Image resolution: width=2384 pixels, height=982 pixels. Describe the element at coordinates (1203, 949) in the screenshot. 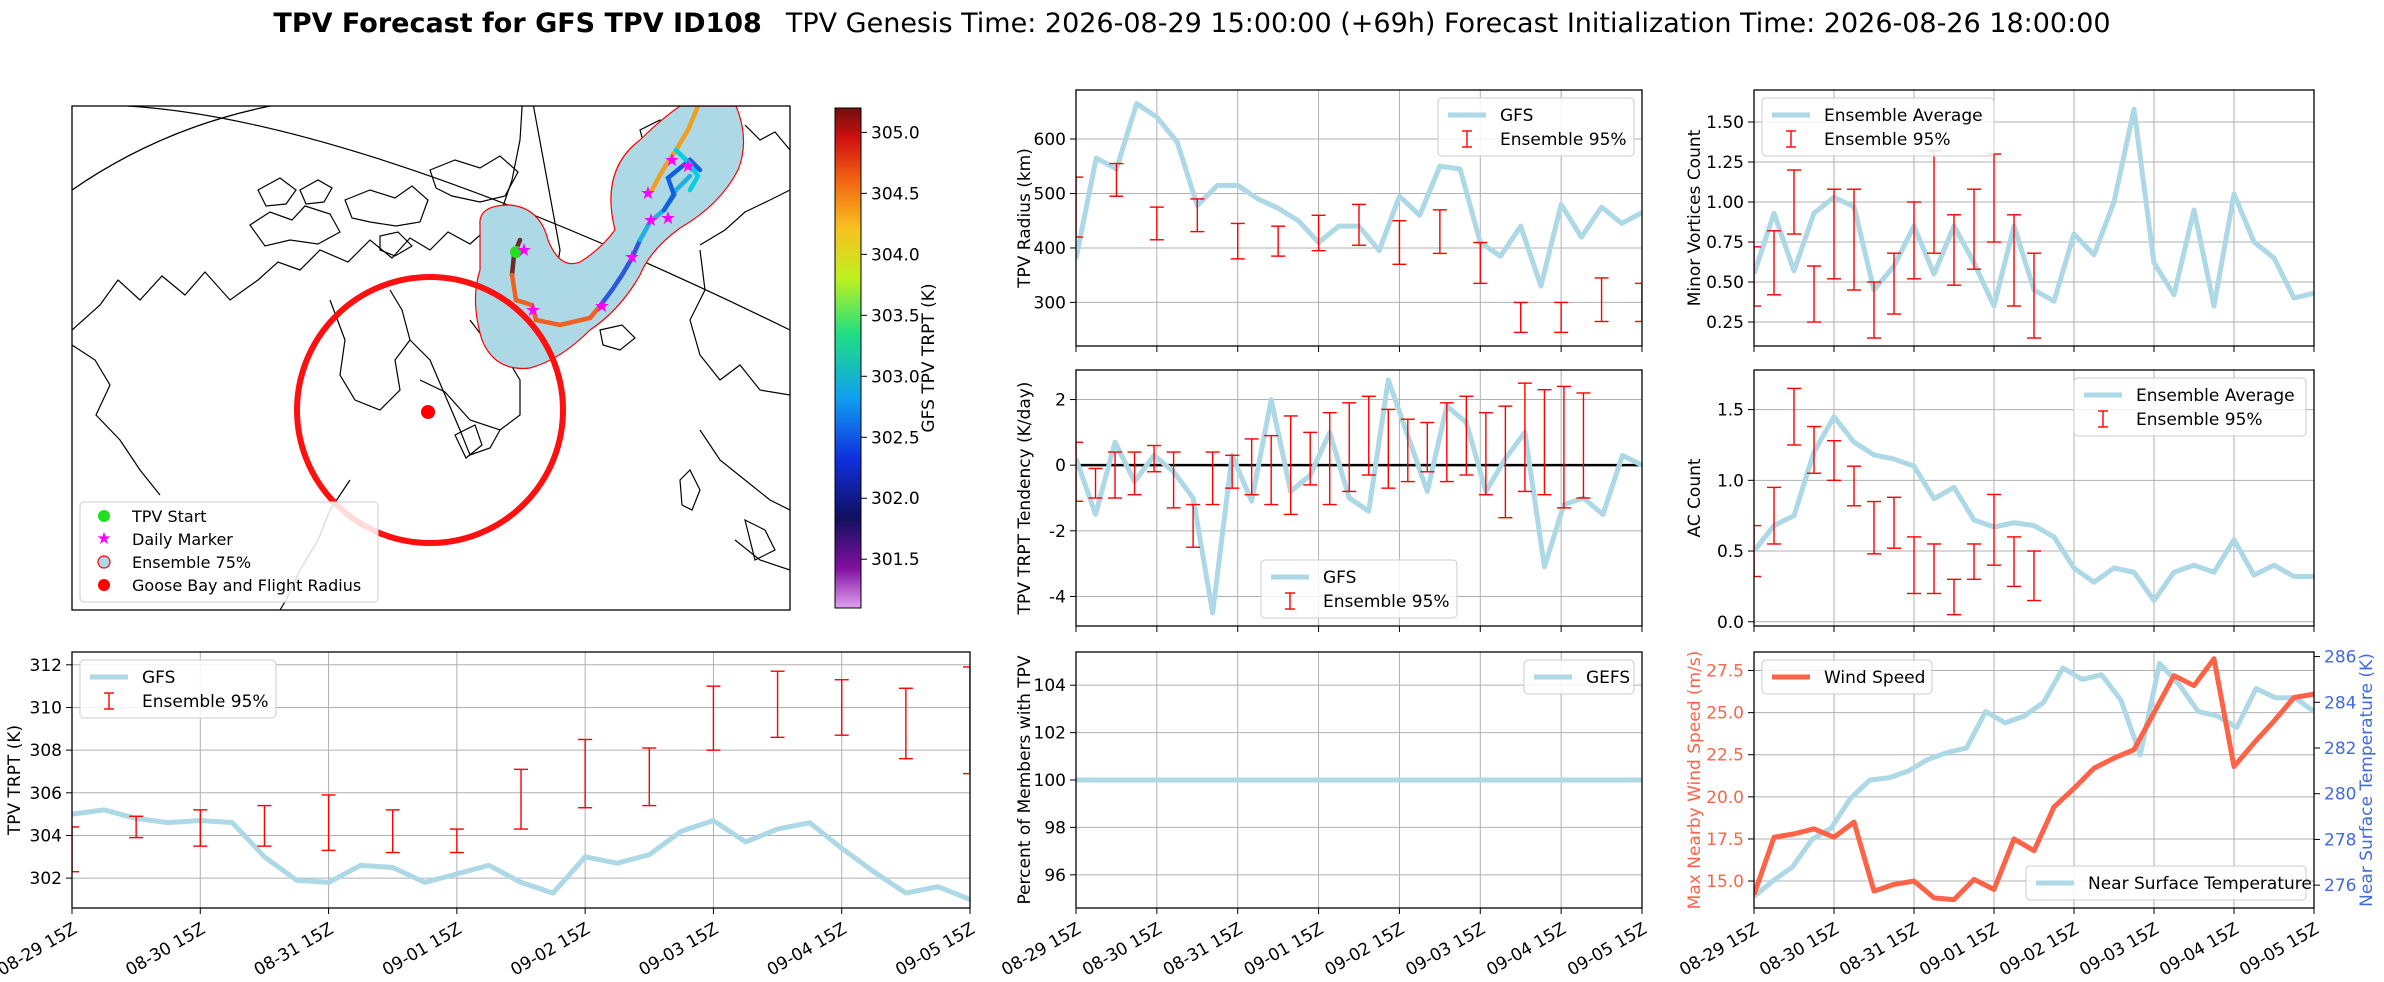

I see `x-tick-label: 08-31 15Z` at that location.